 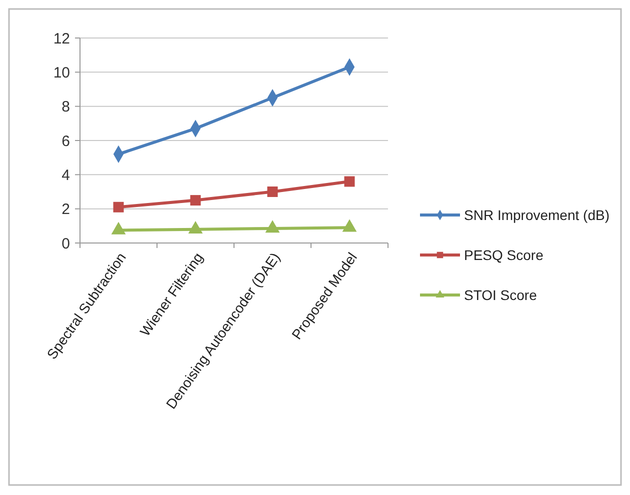 What do you see at coordinates (537, 214) in the screenshot?
I see `legend-label: SNR Improvement (dB)` at bounding box center [537, 214].